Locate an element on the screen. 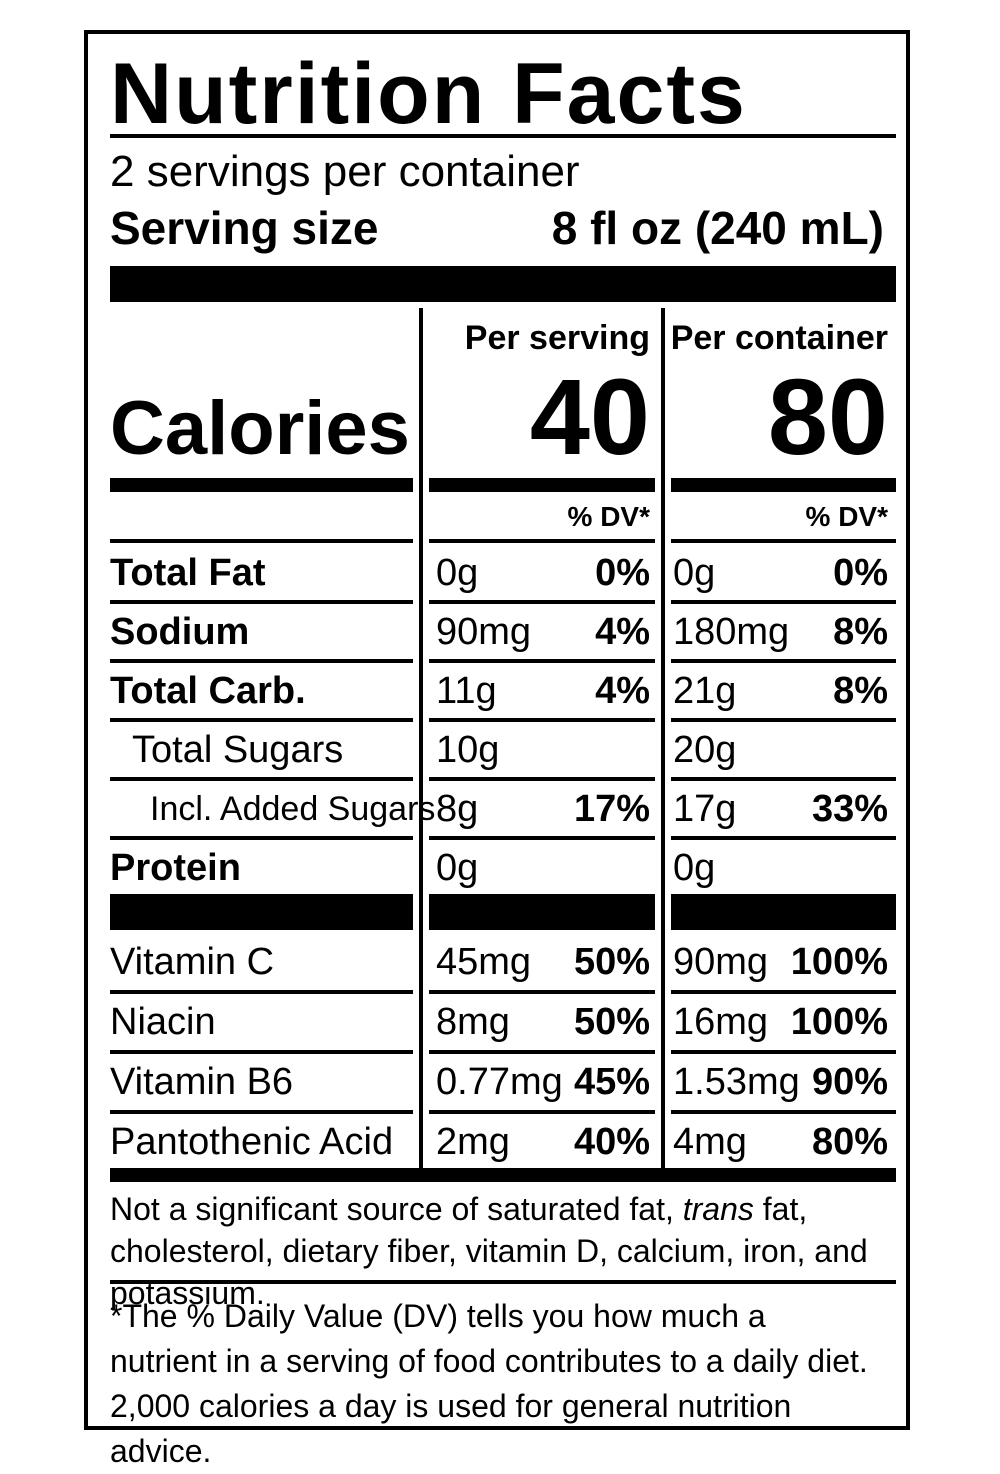 Image resolution: width=1000 pixels, height=1474 pixels. container-dv: 33% is located at coordinates (849, 809).